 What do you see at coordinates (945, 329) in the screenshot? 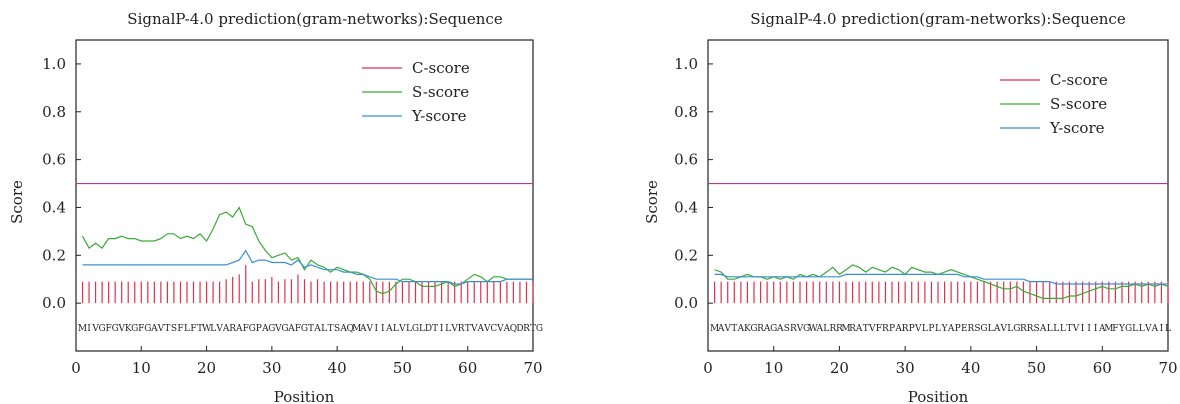
I see `sequence-letter: Y` at bounding box center [945, 329].